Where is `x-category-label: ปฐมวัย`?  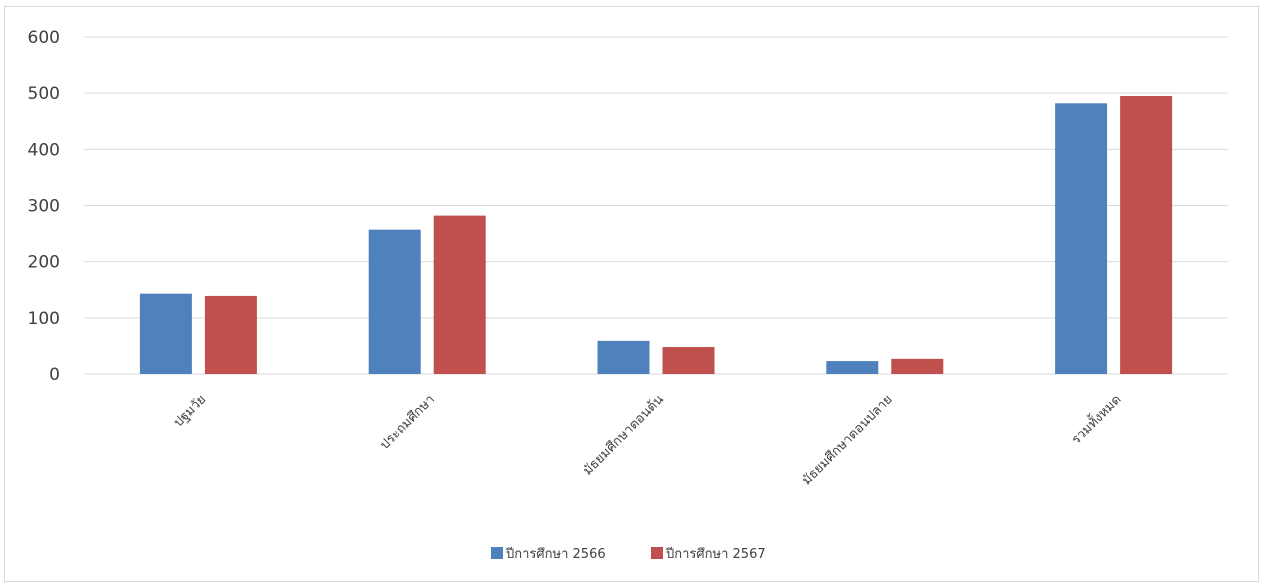
x-category-label: ปฐมวัย is located at coordinates (190, 411).